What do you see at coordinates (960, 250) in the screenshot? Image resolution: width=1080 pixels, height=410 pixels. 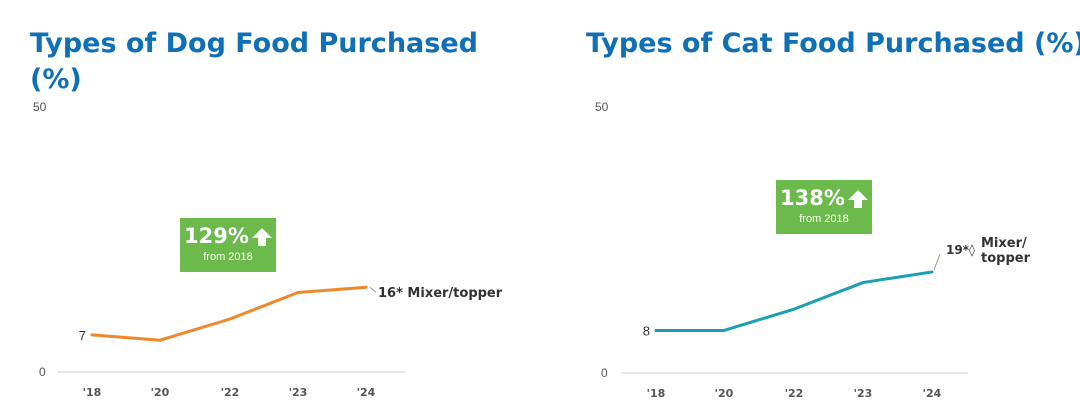 I see `cat-end-value-label: 19*◊` at bounding box center [960, 250].